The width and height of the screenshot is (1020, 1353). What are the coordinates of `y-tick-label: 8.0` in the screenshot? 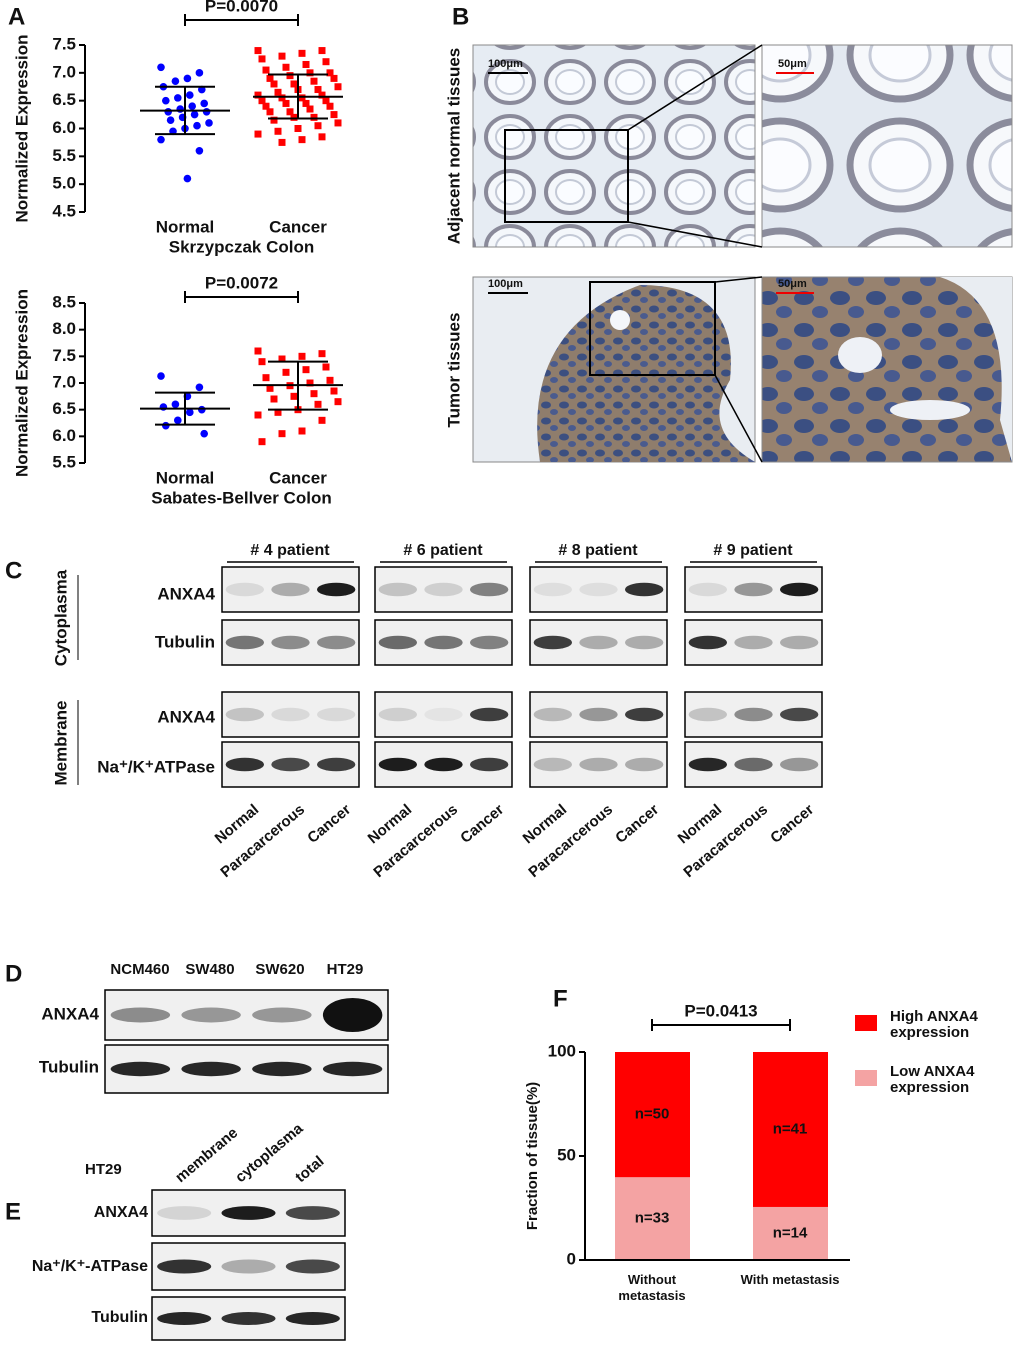 It's located at (64, 328).